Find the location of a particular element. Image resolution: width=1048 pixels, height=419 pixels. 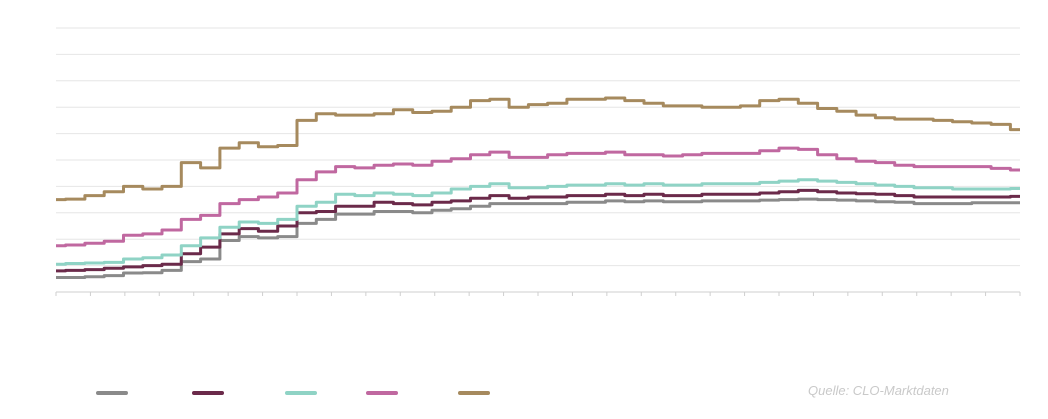

legend is located at coordinates (524, 394).